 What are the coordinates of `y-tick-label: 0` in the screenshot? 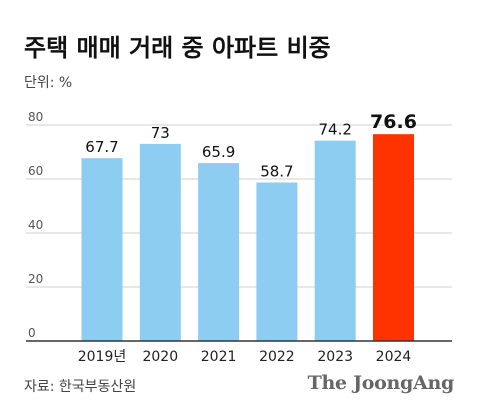 It's located at (32, 333).